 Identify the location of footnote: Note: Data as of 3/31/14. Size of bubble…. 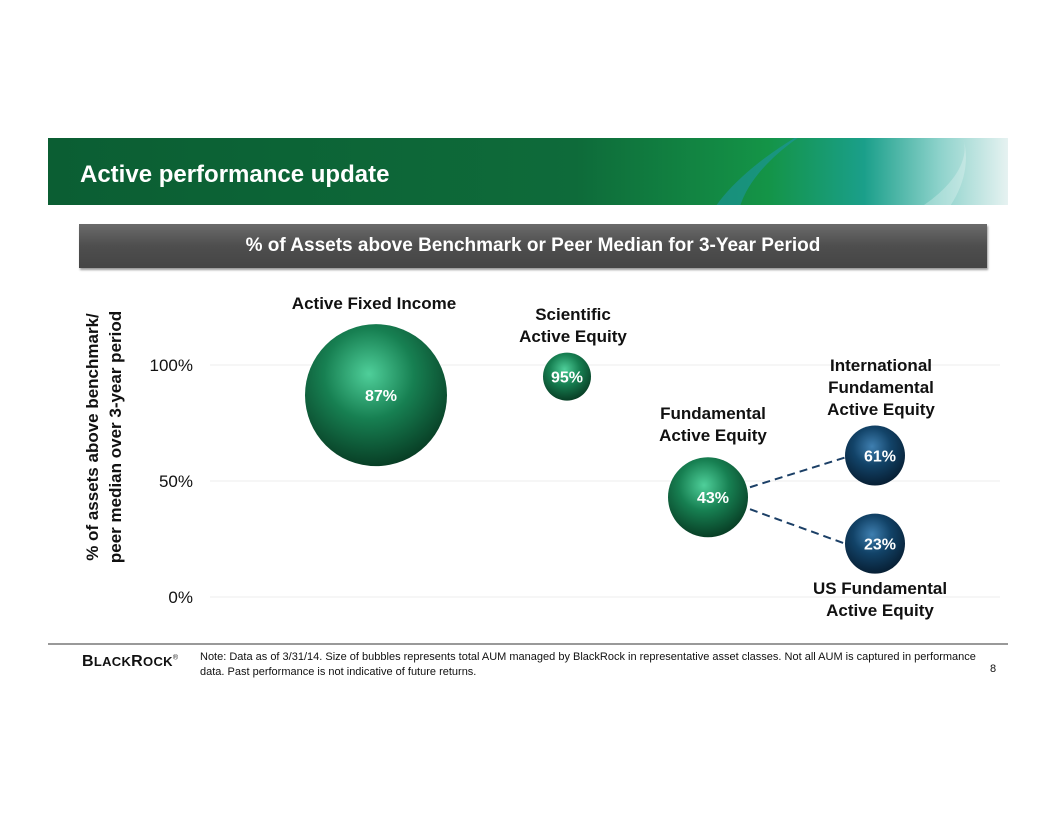
(588, 664).